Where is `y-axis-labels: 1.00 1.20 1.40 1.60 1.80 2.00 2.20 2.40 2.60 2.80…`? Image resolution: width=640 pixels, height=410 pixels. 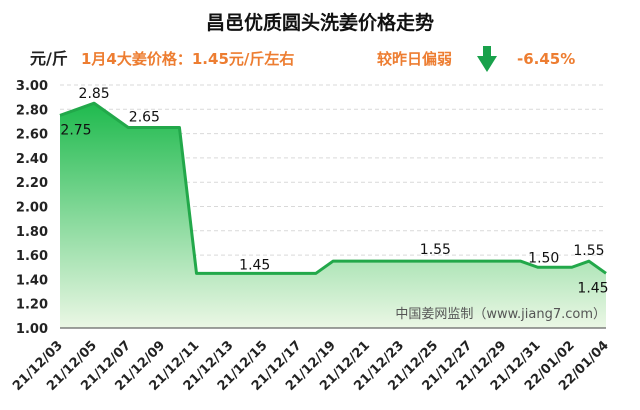
y-axis-labels: 1.00 1.20 1.40 1.60 1.80 2.00 2.20 2.40 2.60 2.80… is located at coordinates (32, 208).